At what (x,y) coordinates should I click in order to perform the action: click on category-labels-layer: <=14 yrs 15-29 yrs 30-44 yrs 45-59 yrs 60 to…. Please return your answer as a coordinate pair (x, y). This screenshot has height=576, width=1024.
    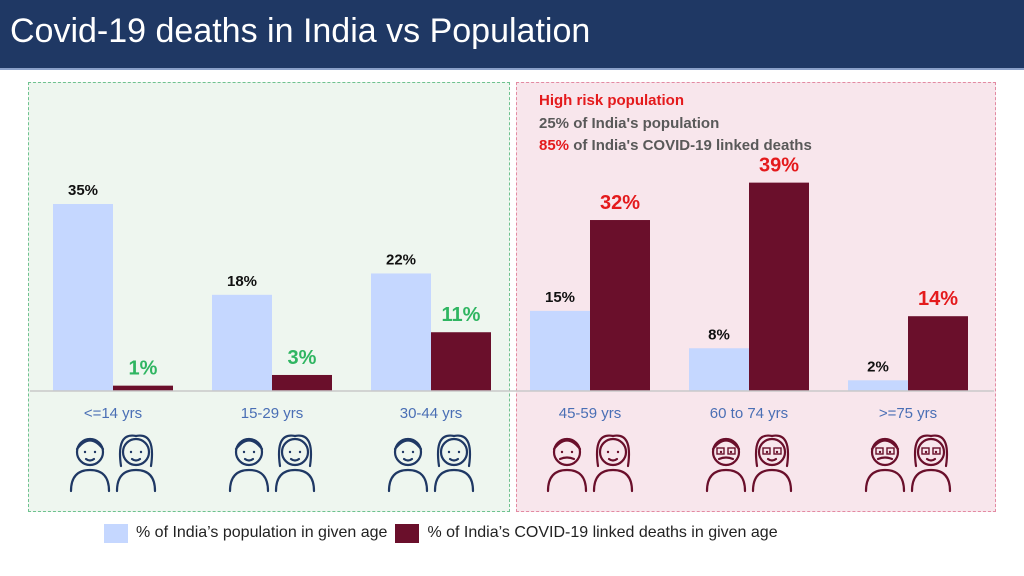
    Looking at the image, I should click on (510, 413).